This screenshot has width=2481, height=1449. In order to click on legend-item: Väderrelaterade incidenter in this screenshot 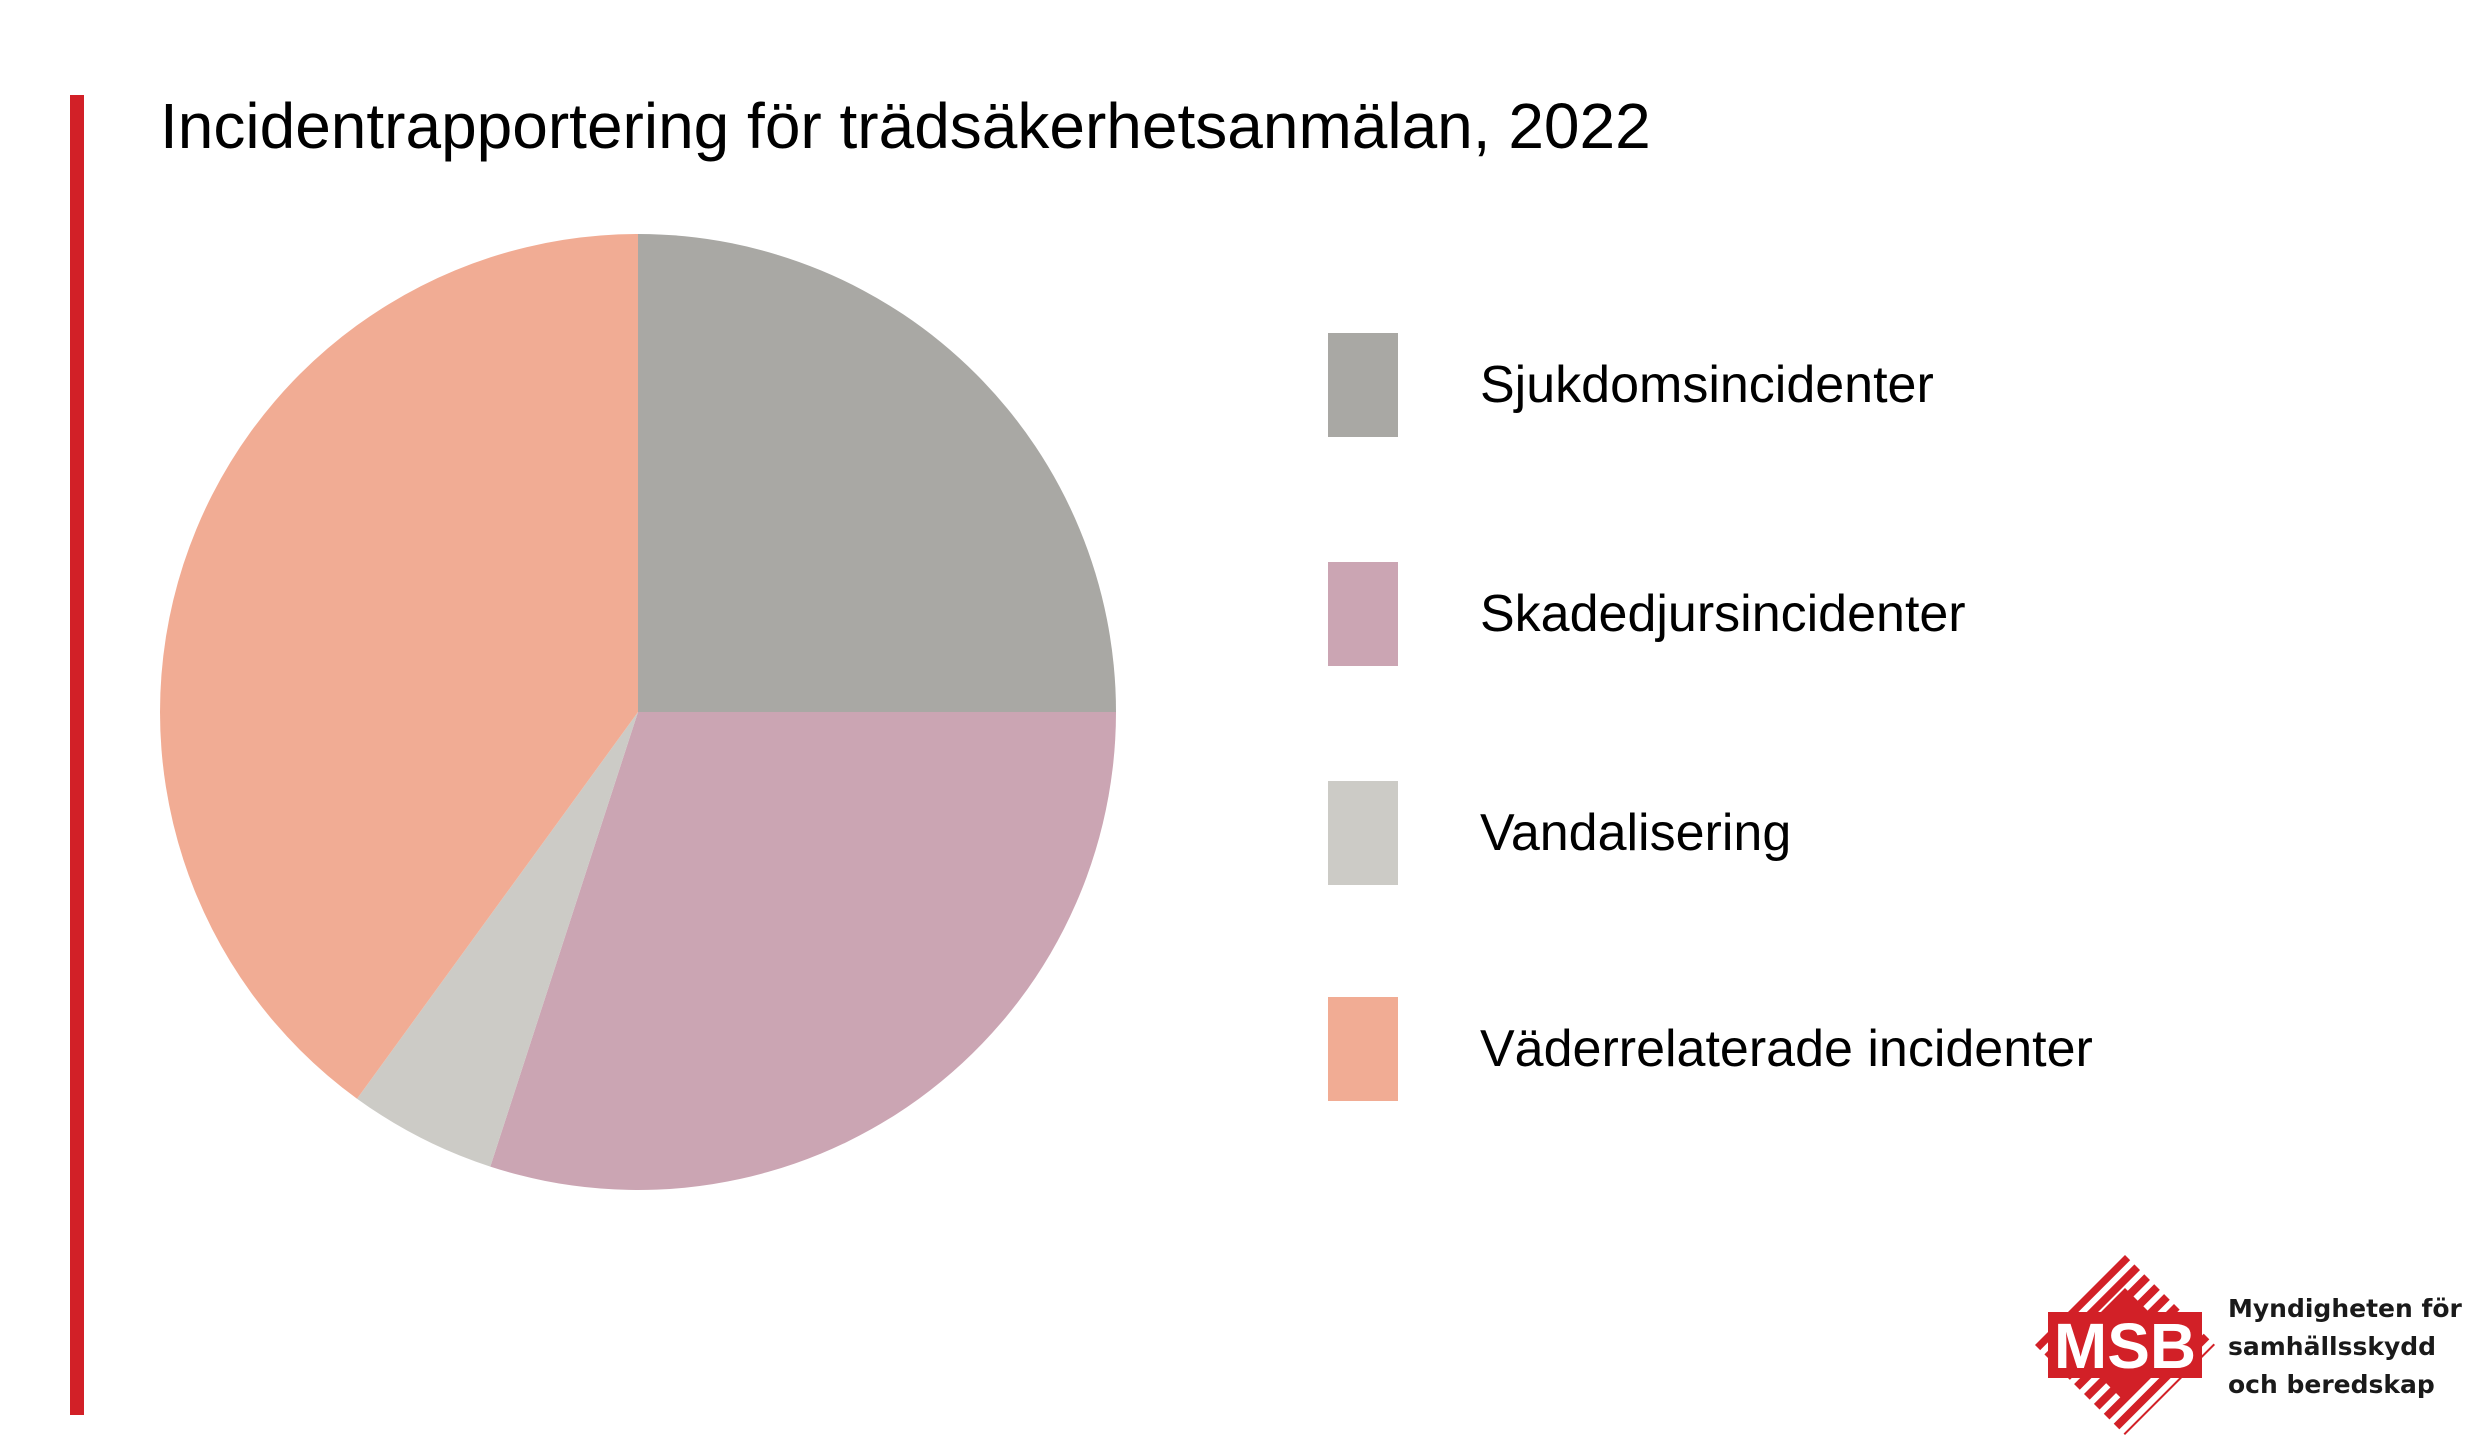, I will do `click(1710, 1049)`.